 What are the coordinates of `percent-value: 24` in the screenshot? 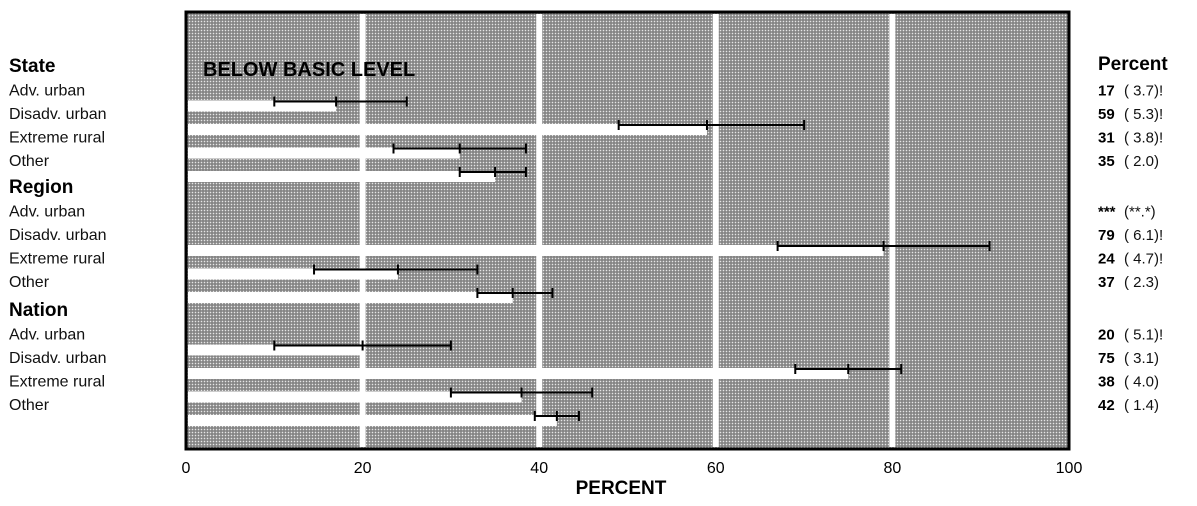 It's located at (1106, 259).